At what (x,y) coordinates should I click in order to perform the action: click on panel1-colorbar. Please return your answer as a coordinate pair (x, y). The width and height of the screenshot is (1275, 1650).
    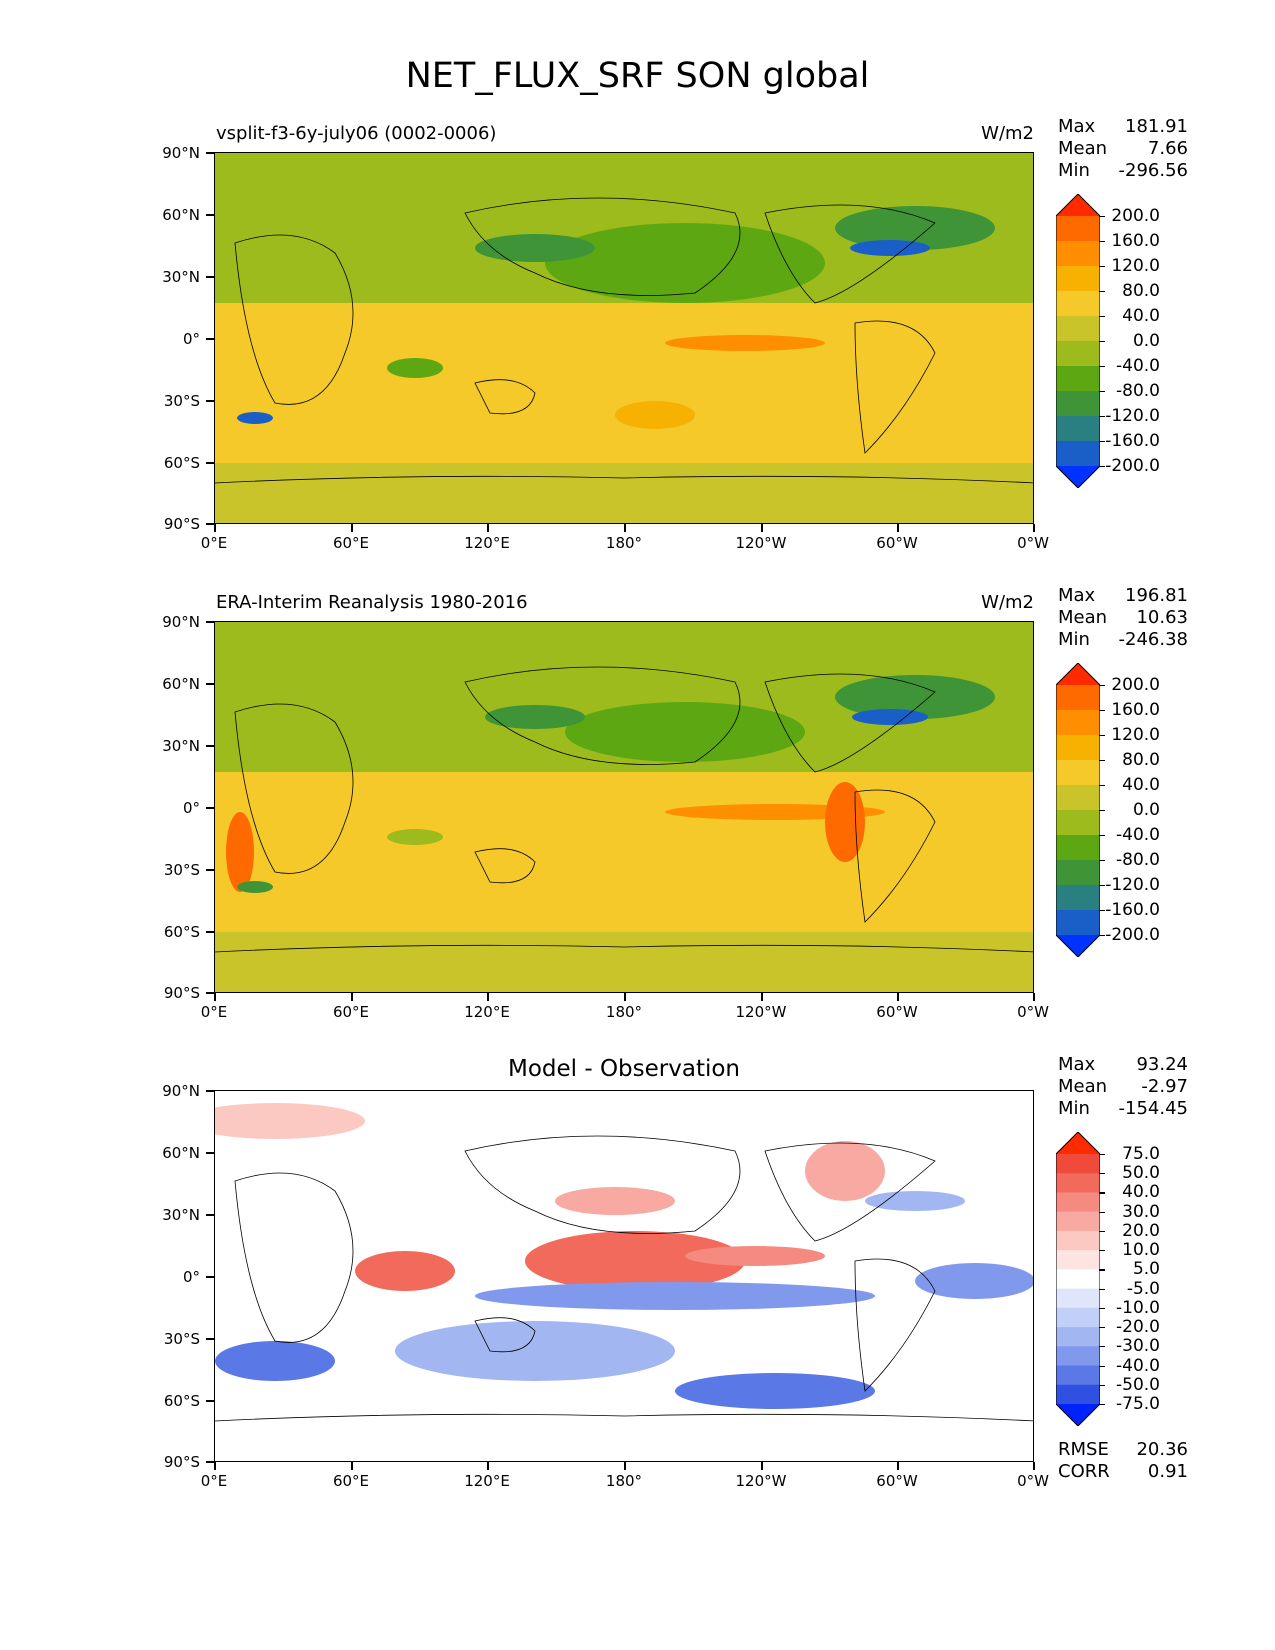
    Looking at the image, I should click on (1078, 341).